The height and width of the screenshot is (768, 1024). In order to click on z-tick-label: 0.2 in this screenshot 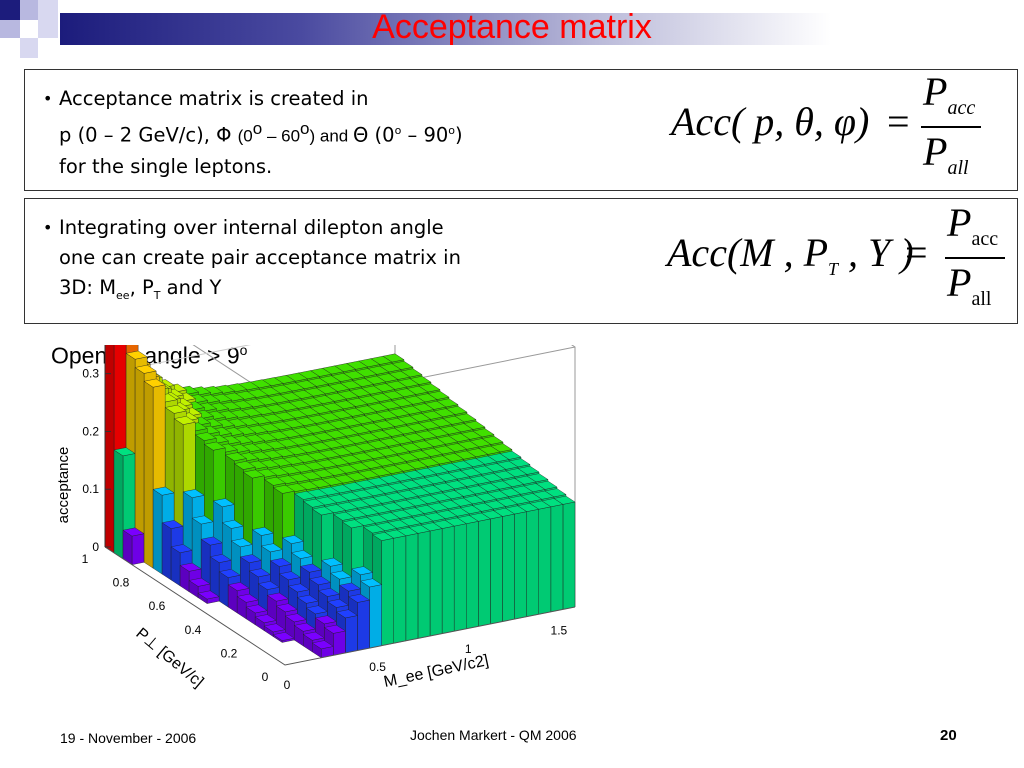, I will do `click(90, 431)`.